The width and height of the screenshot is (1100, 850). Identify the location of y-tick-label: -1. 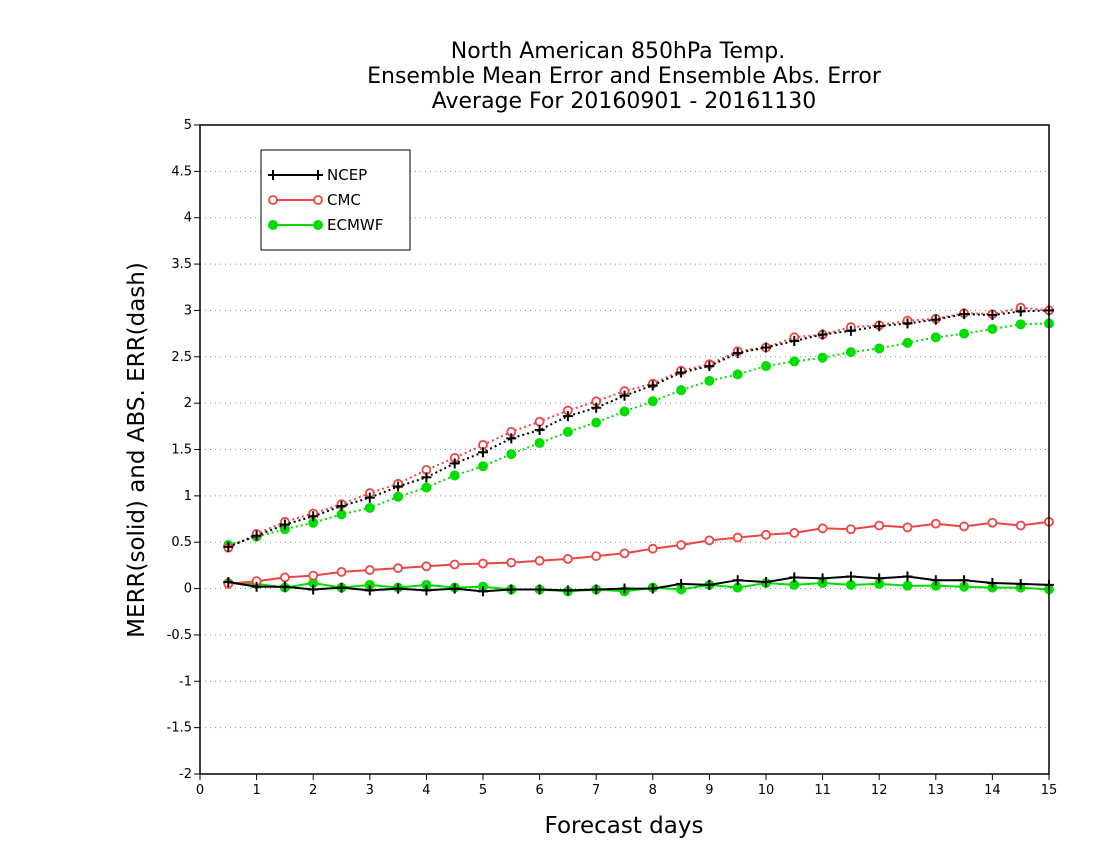
(185, 681).